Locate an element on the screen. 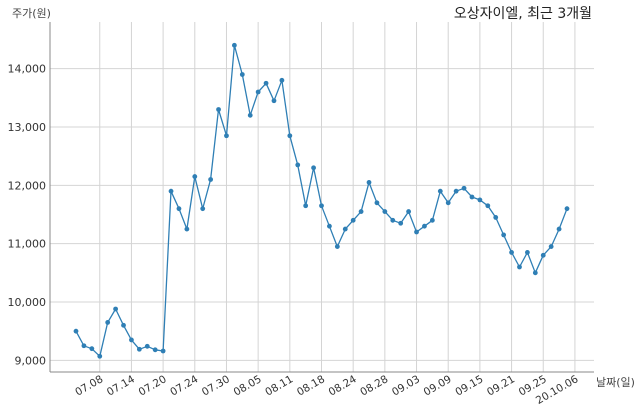  y-tick-label: 14,000 is located at coordinates (27, 69).